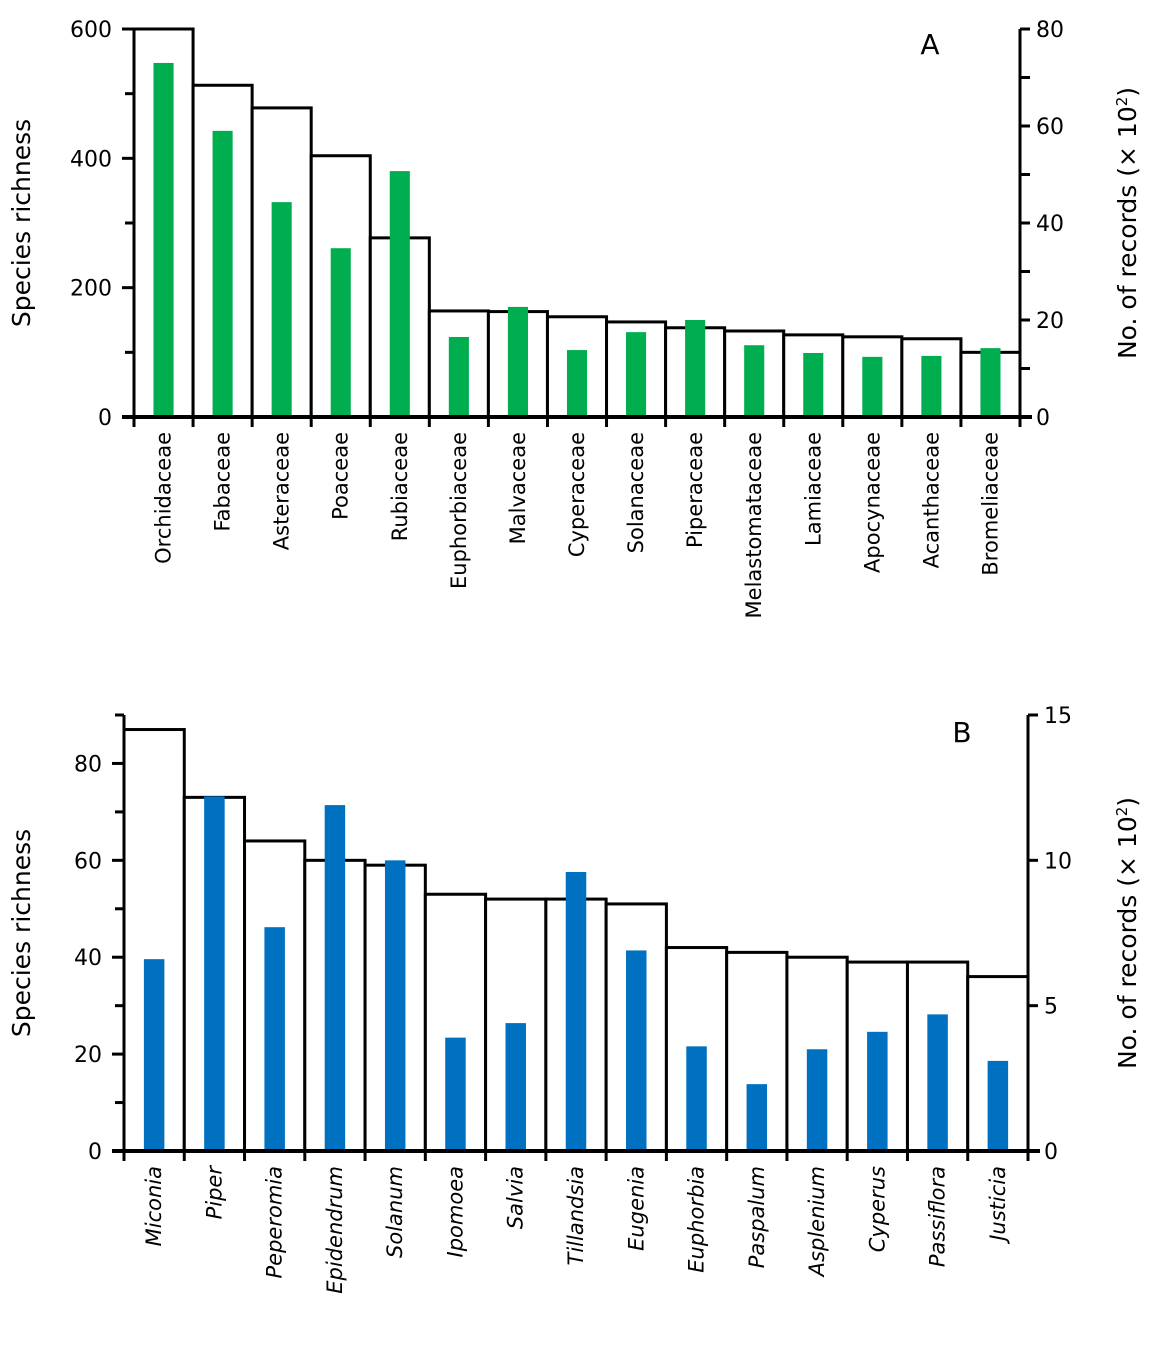 This screenshot has height=1346, width=1165. Describe the element at coordinates (1050, 224) in the screenshot. I see `right-tick-label: 40` at that location.